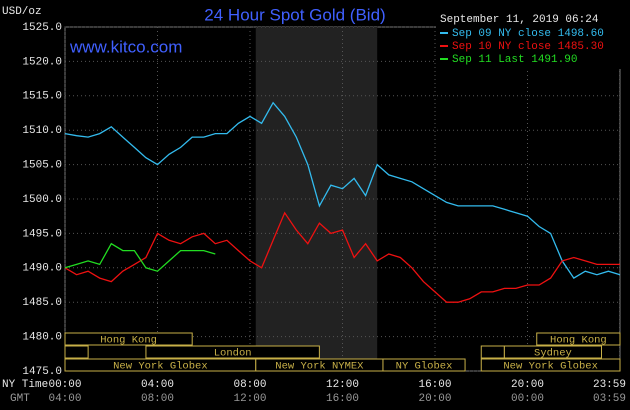 The image size is (630, 410). Describe the element at coordinates (342, 385) in the screenshot. I see `x-tick-label: 12:00` at that location.